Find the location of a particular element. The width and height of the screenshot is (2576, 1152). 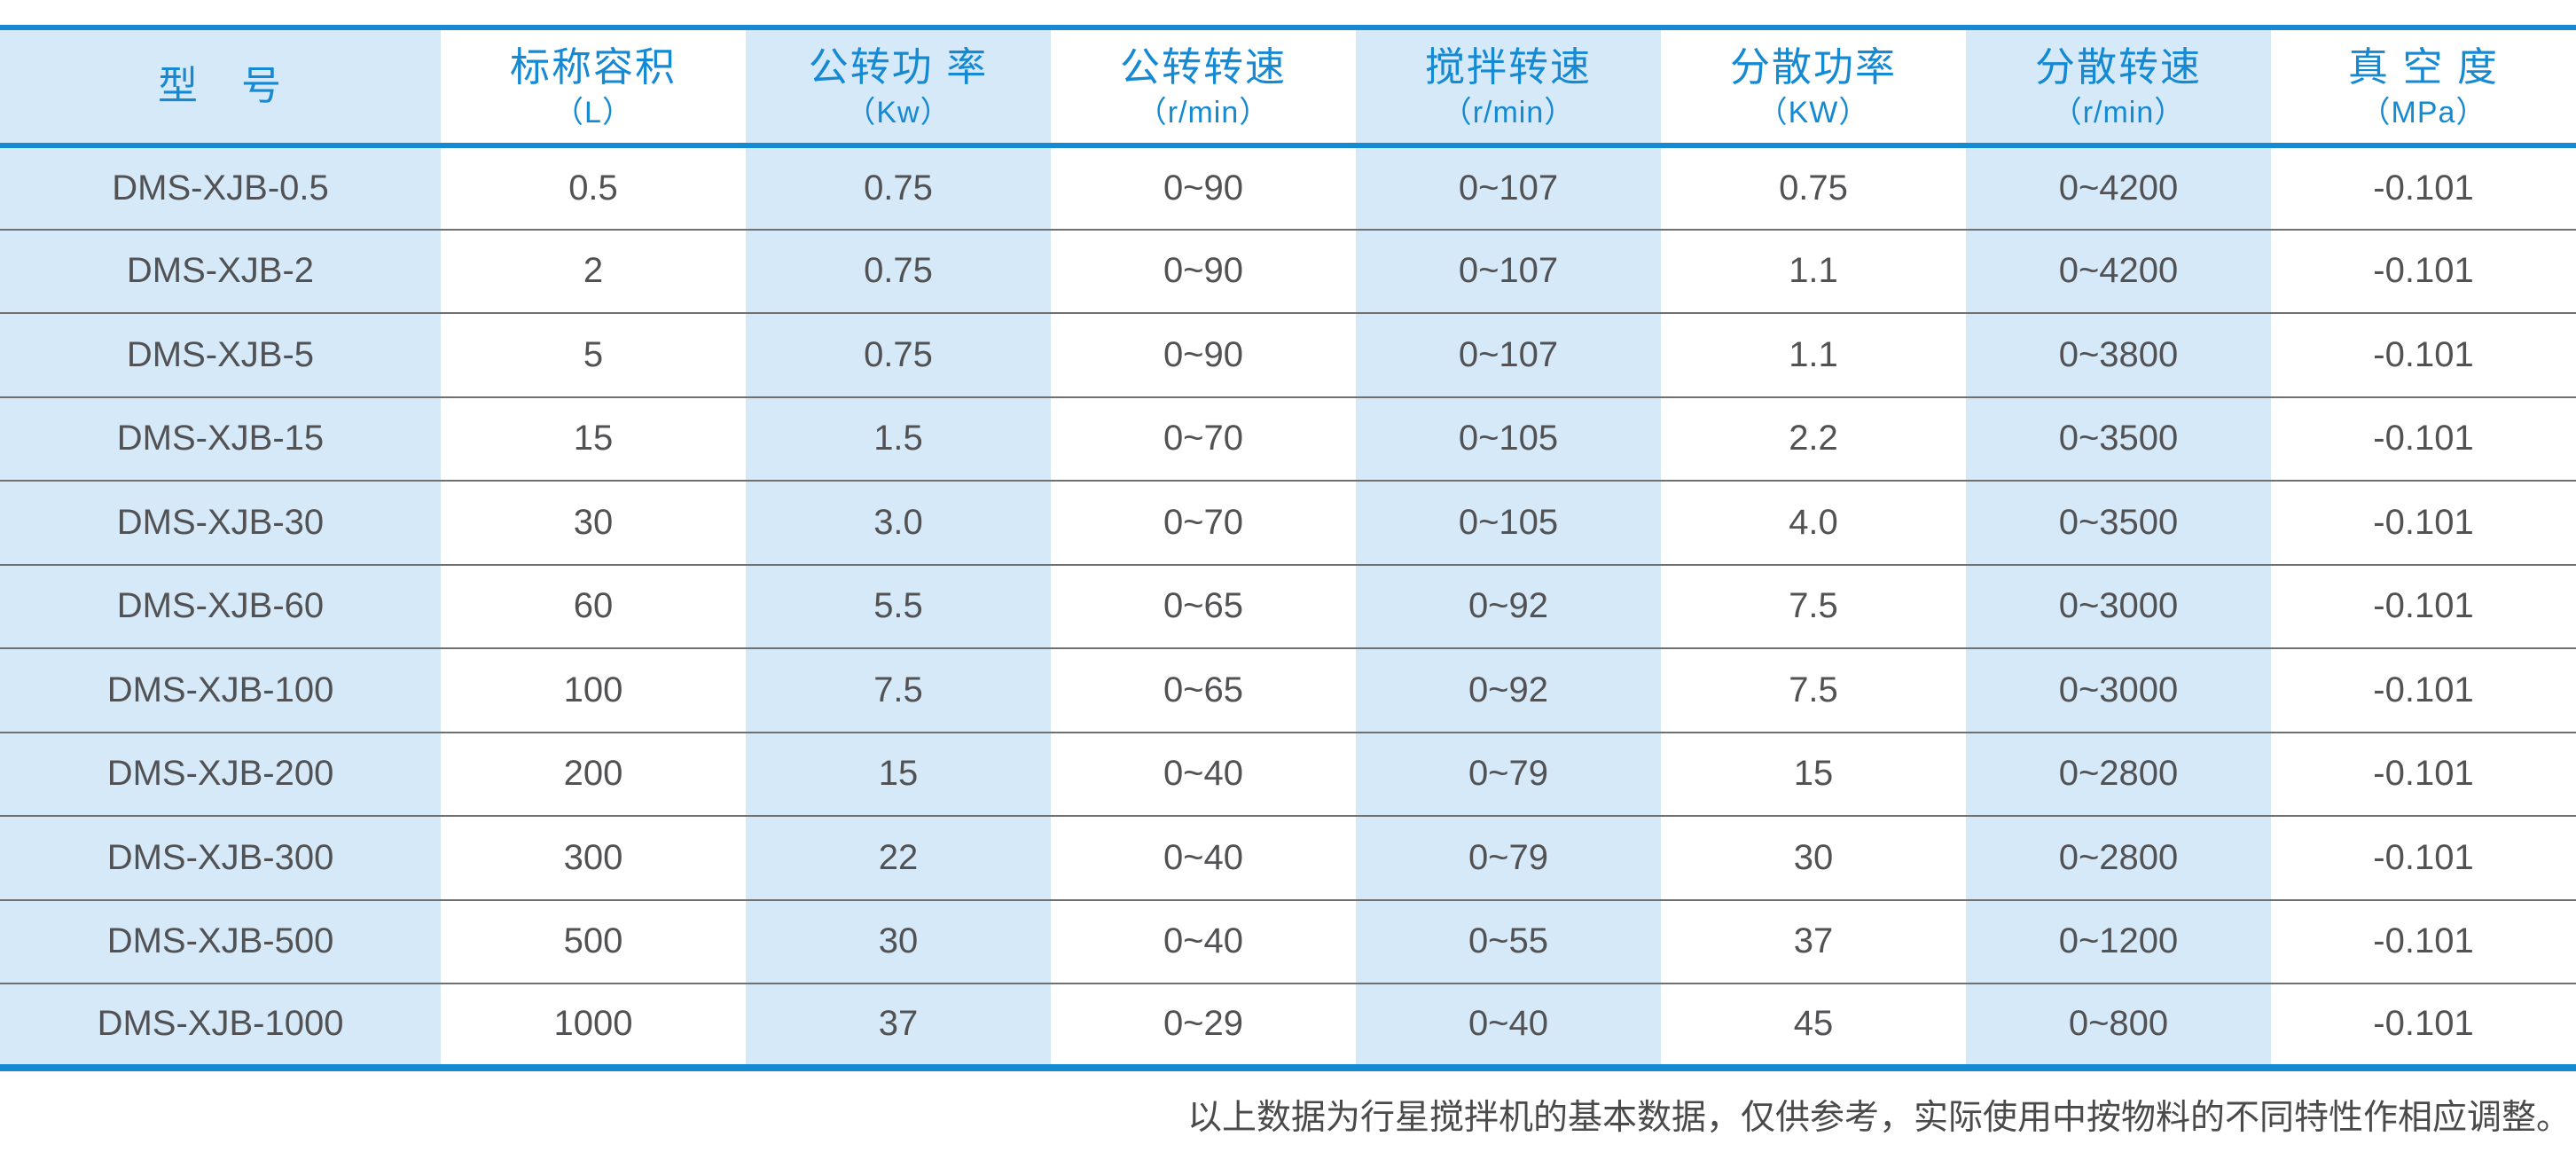

model-cell: DMS-XJB-100 is located at coordinates (220, 691).